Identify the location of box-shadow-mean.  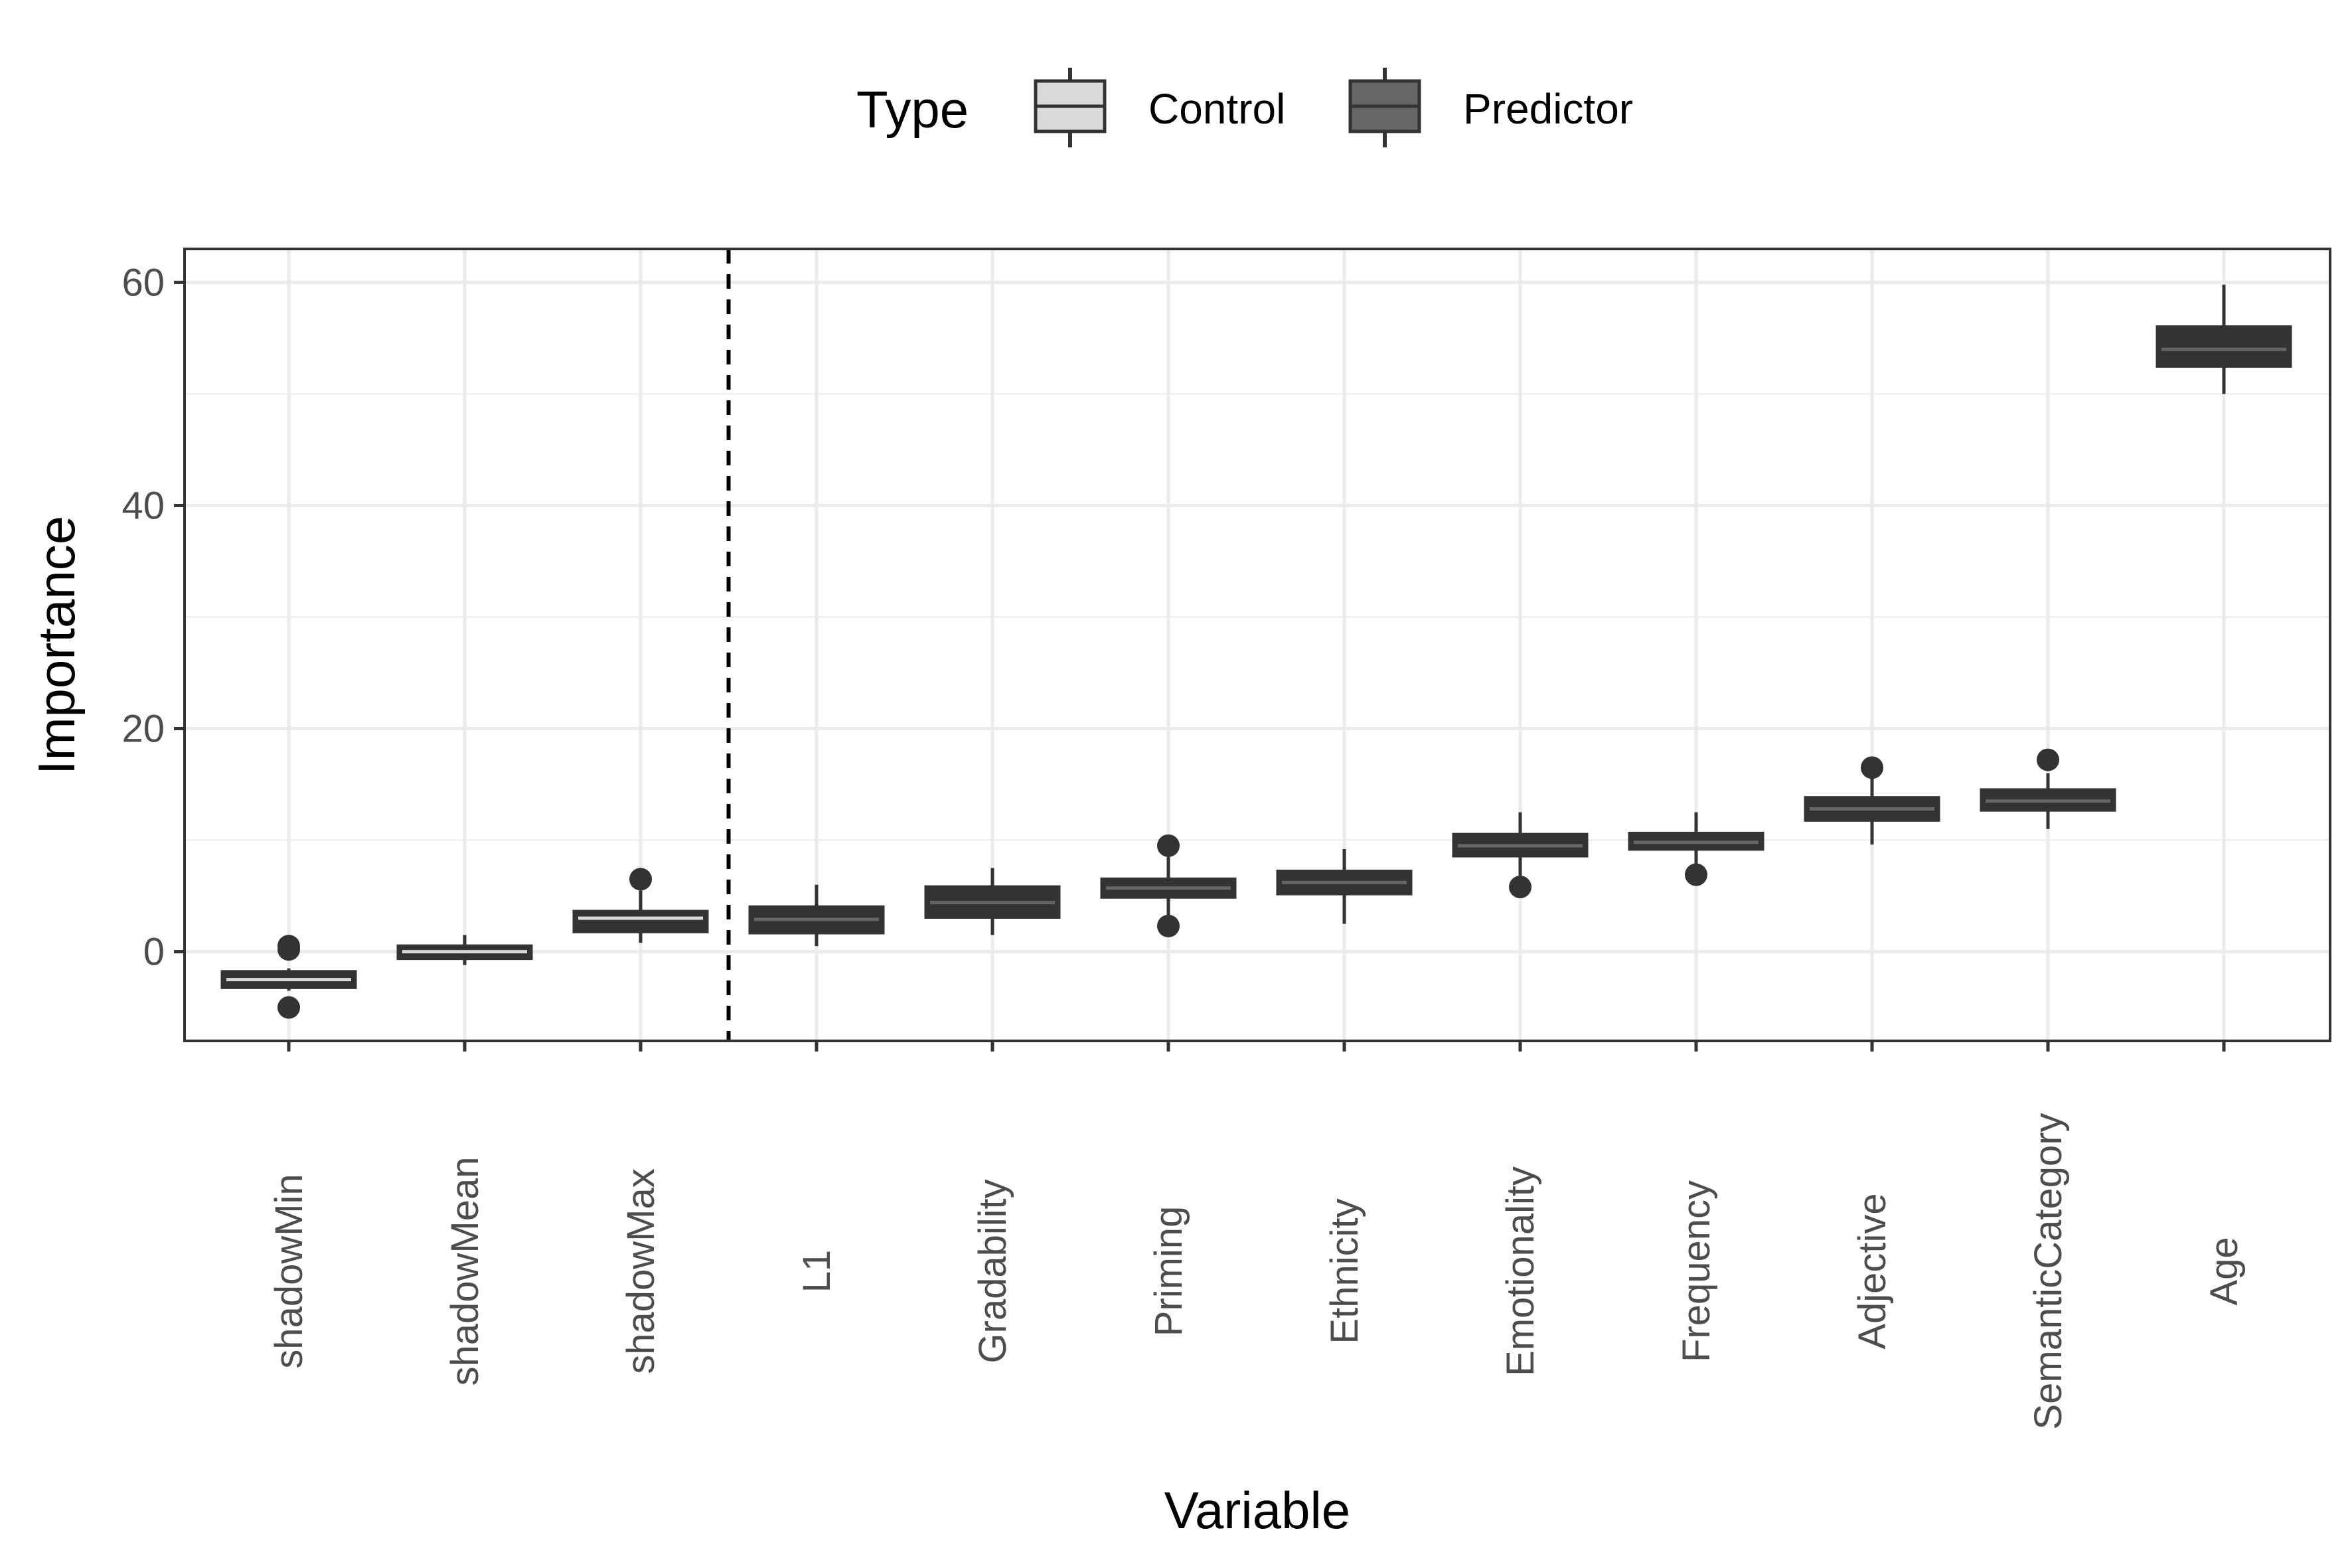
(465, 950).